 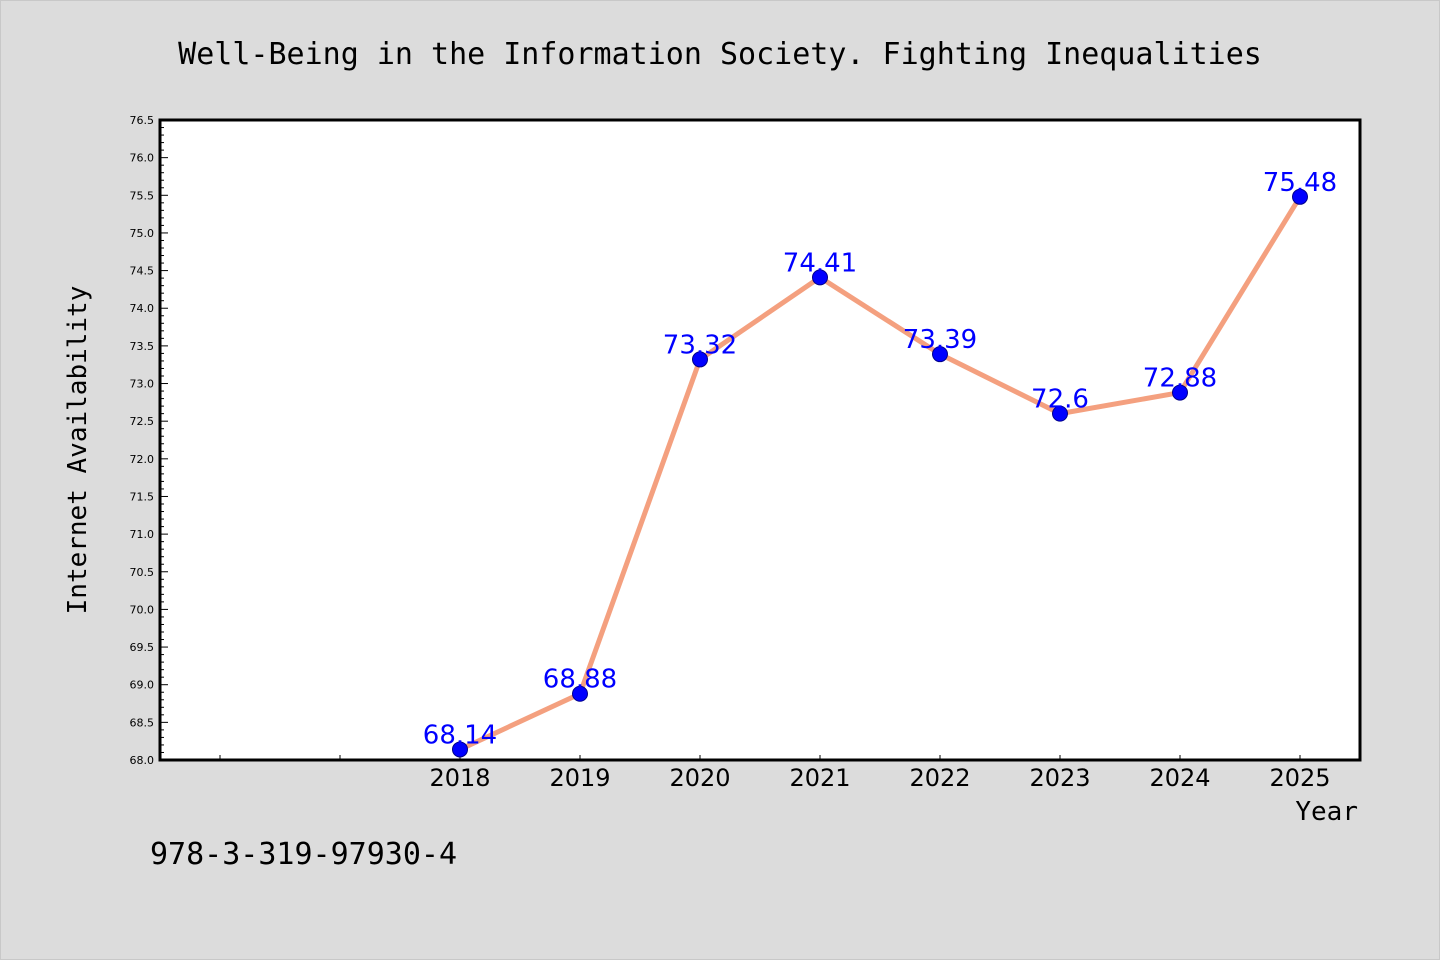 I want to click on data-label: 73.32, so click(x=700, y=345).